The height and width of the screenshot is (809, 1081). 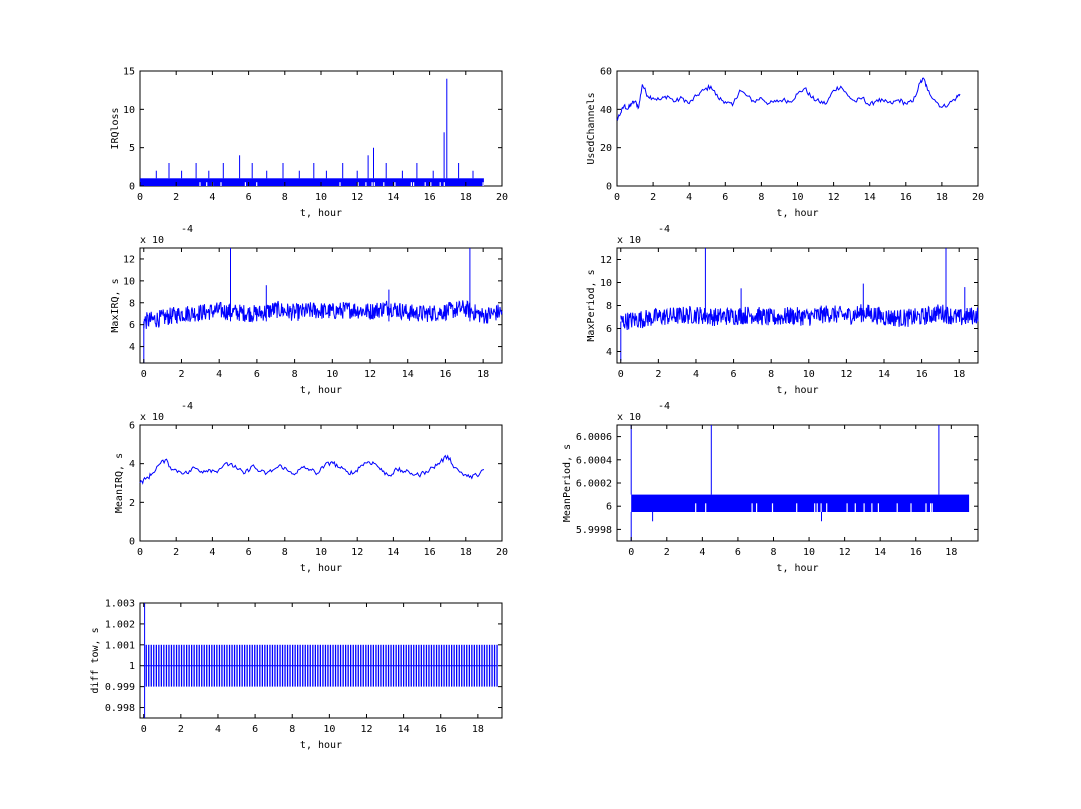 I want to click on y-tick-label: 40, so click(x=606, y=110).